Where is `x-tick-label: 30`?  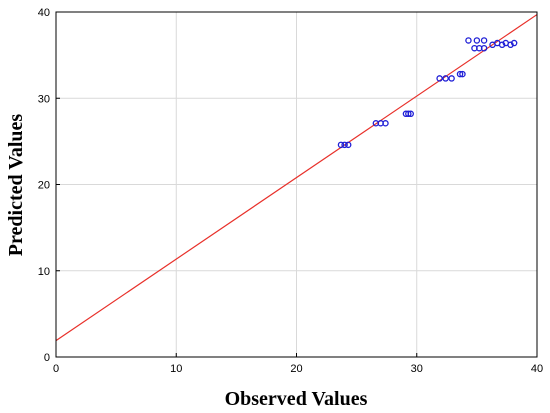 x-tick-label: 30 is located at coordinates (417, 369).